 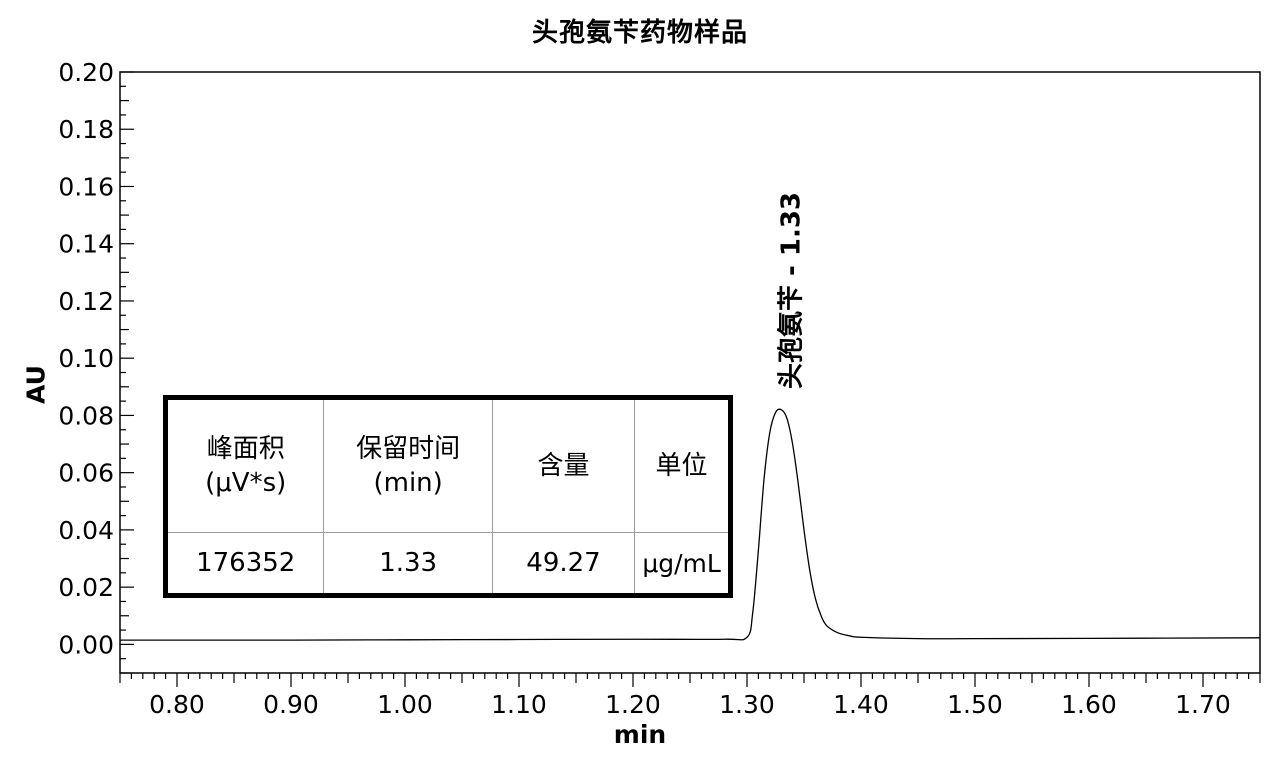 What do you see at coordinates (86, 415) in the screenshot?
I see `y-tick-label: 0.08` at bounding box center [86, 415].